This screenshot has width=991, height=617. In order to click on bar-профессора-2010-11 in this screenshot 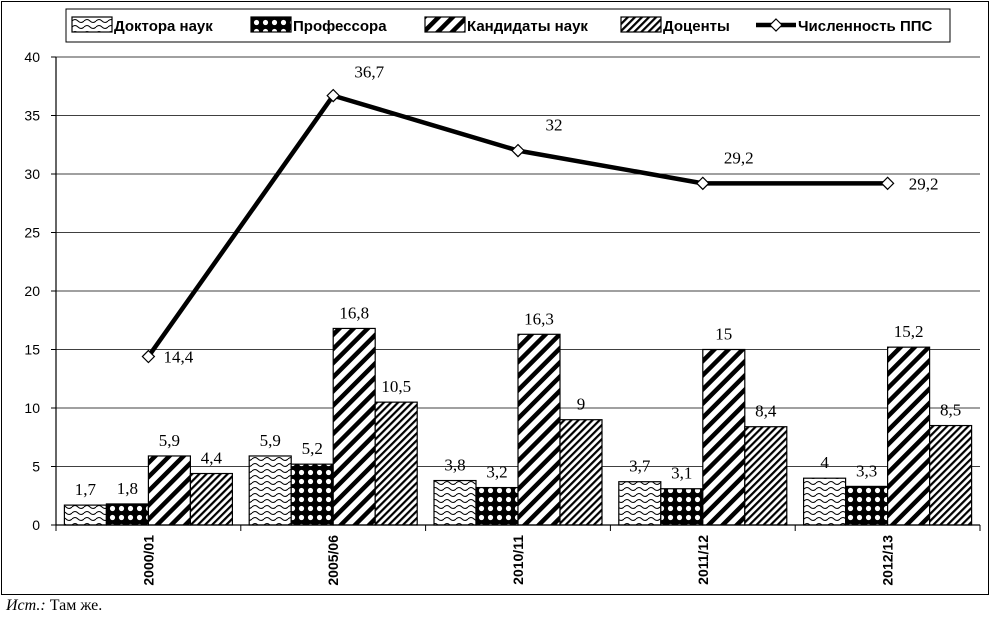, I will do `click(497, 506)`.